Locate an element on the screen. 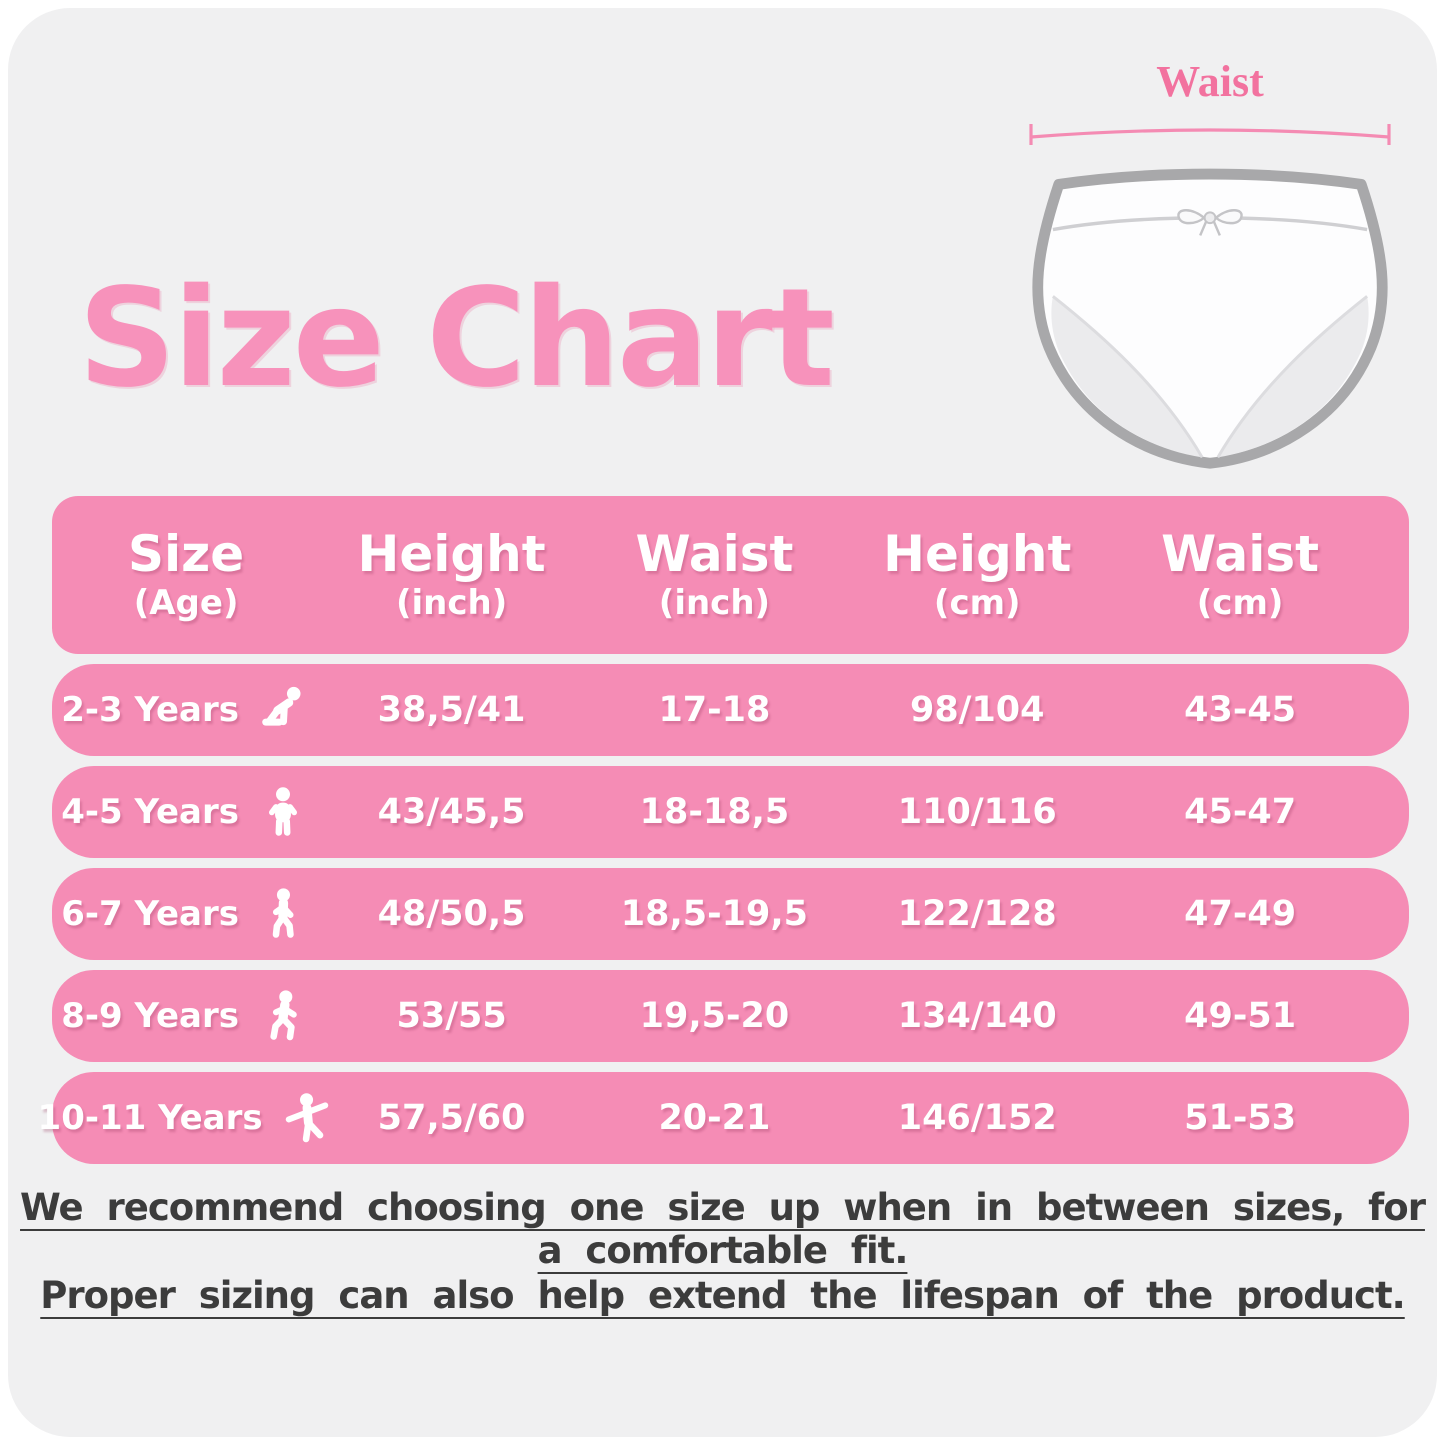 The height and width of the screenshot is (1445, 1445). header-height-cm: Height (cm) is located at coordinates (977, 574).